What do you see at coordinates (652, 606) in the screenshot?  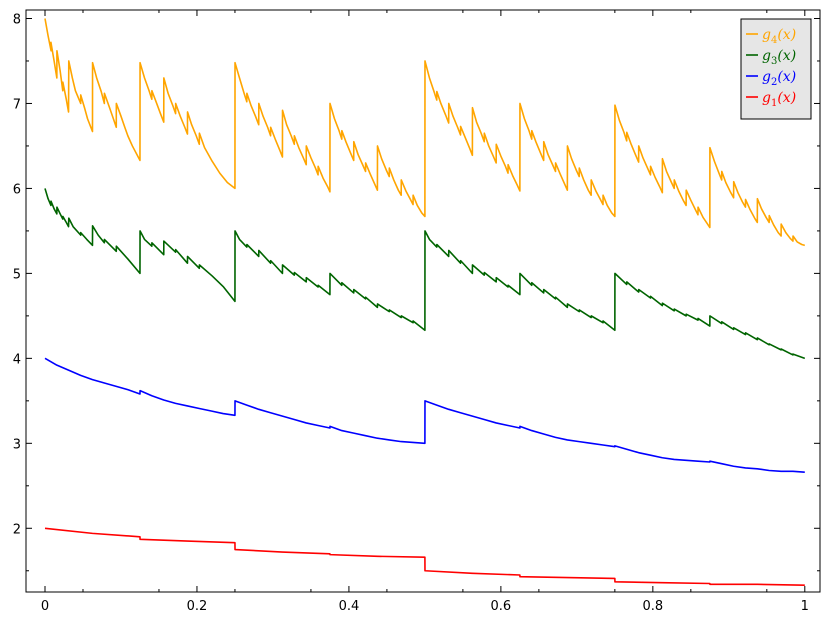 I see `x-tick-label: 0.8` at bounding box center [652, 606].